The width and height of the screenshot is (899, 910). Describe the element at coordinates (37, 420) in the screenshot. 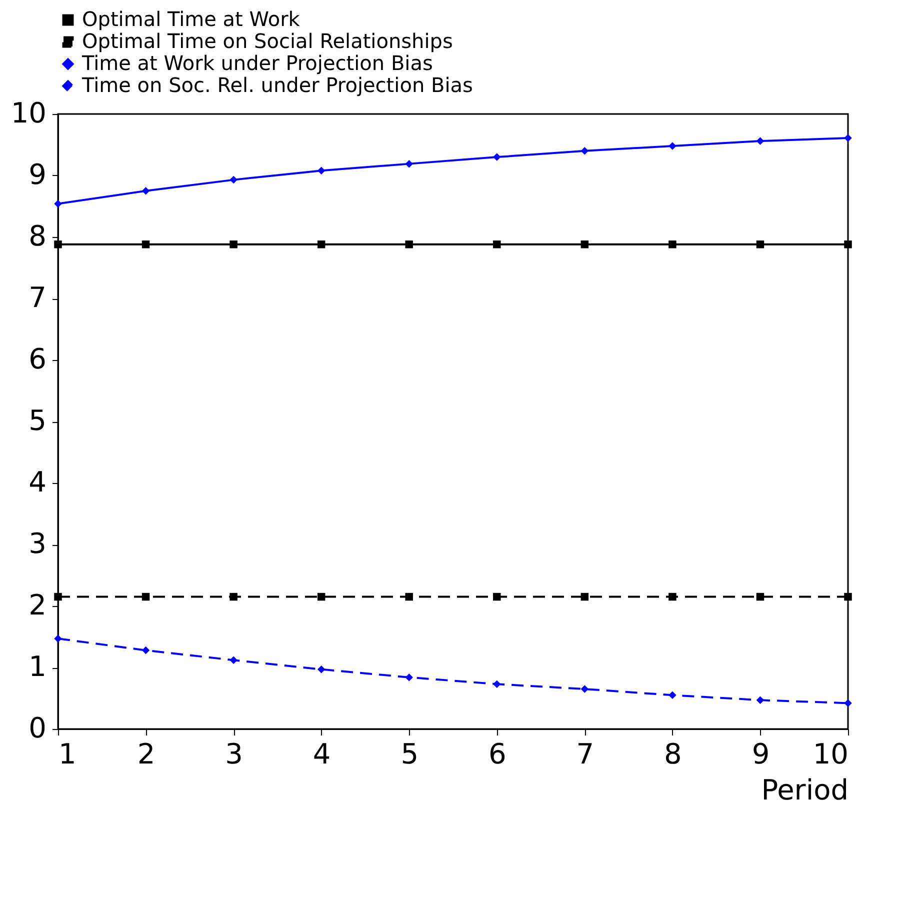

I see `y-tick-label: 5` at that location.